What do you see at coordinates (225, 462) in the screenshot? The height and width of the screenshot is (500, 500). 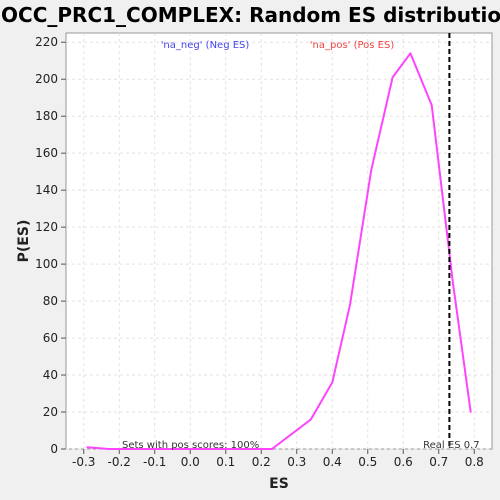 I see `x-tick-label: 0.1` at bounding box center [225, 462].